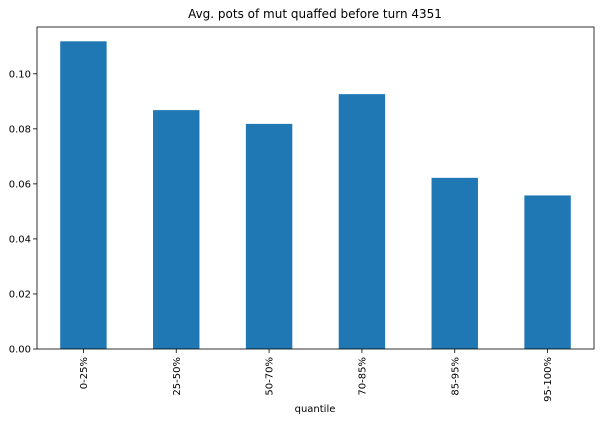  Describe the element at coordinates (455, 376) in the screenshot. I see `x-tick-label: 85-95%` at that location.